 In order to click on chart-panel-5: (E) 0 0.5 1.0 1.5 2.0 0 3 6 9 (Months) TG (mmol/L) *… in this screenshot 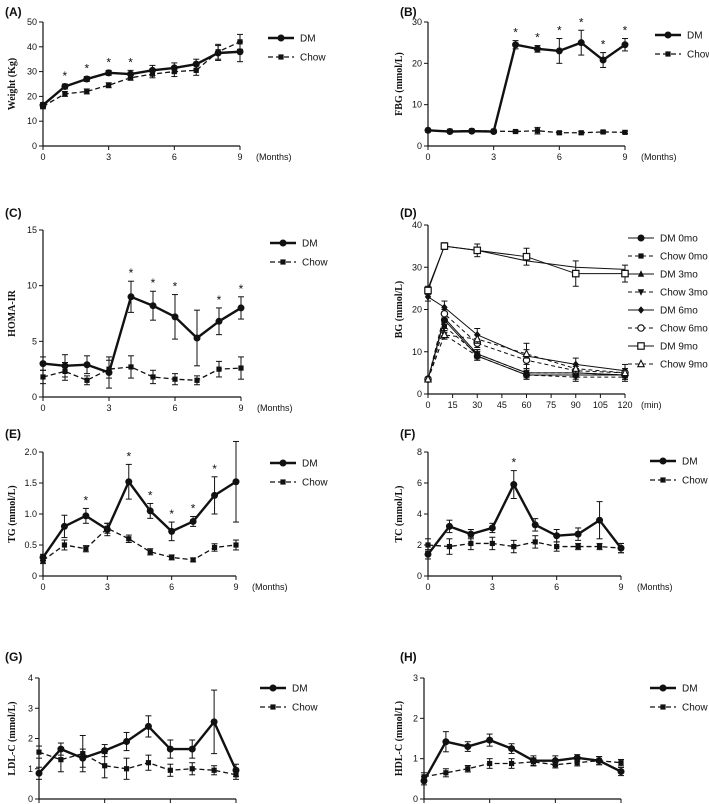, I will do `click(166, 509)`.